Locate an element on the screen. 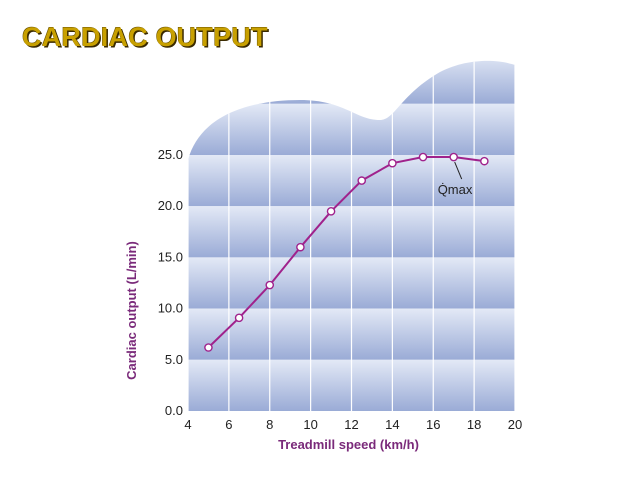  x-tick-label: 18 is located at coordinates (474, 424).